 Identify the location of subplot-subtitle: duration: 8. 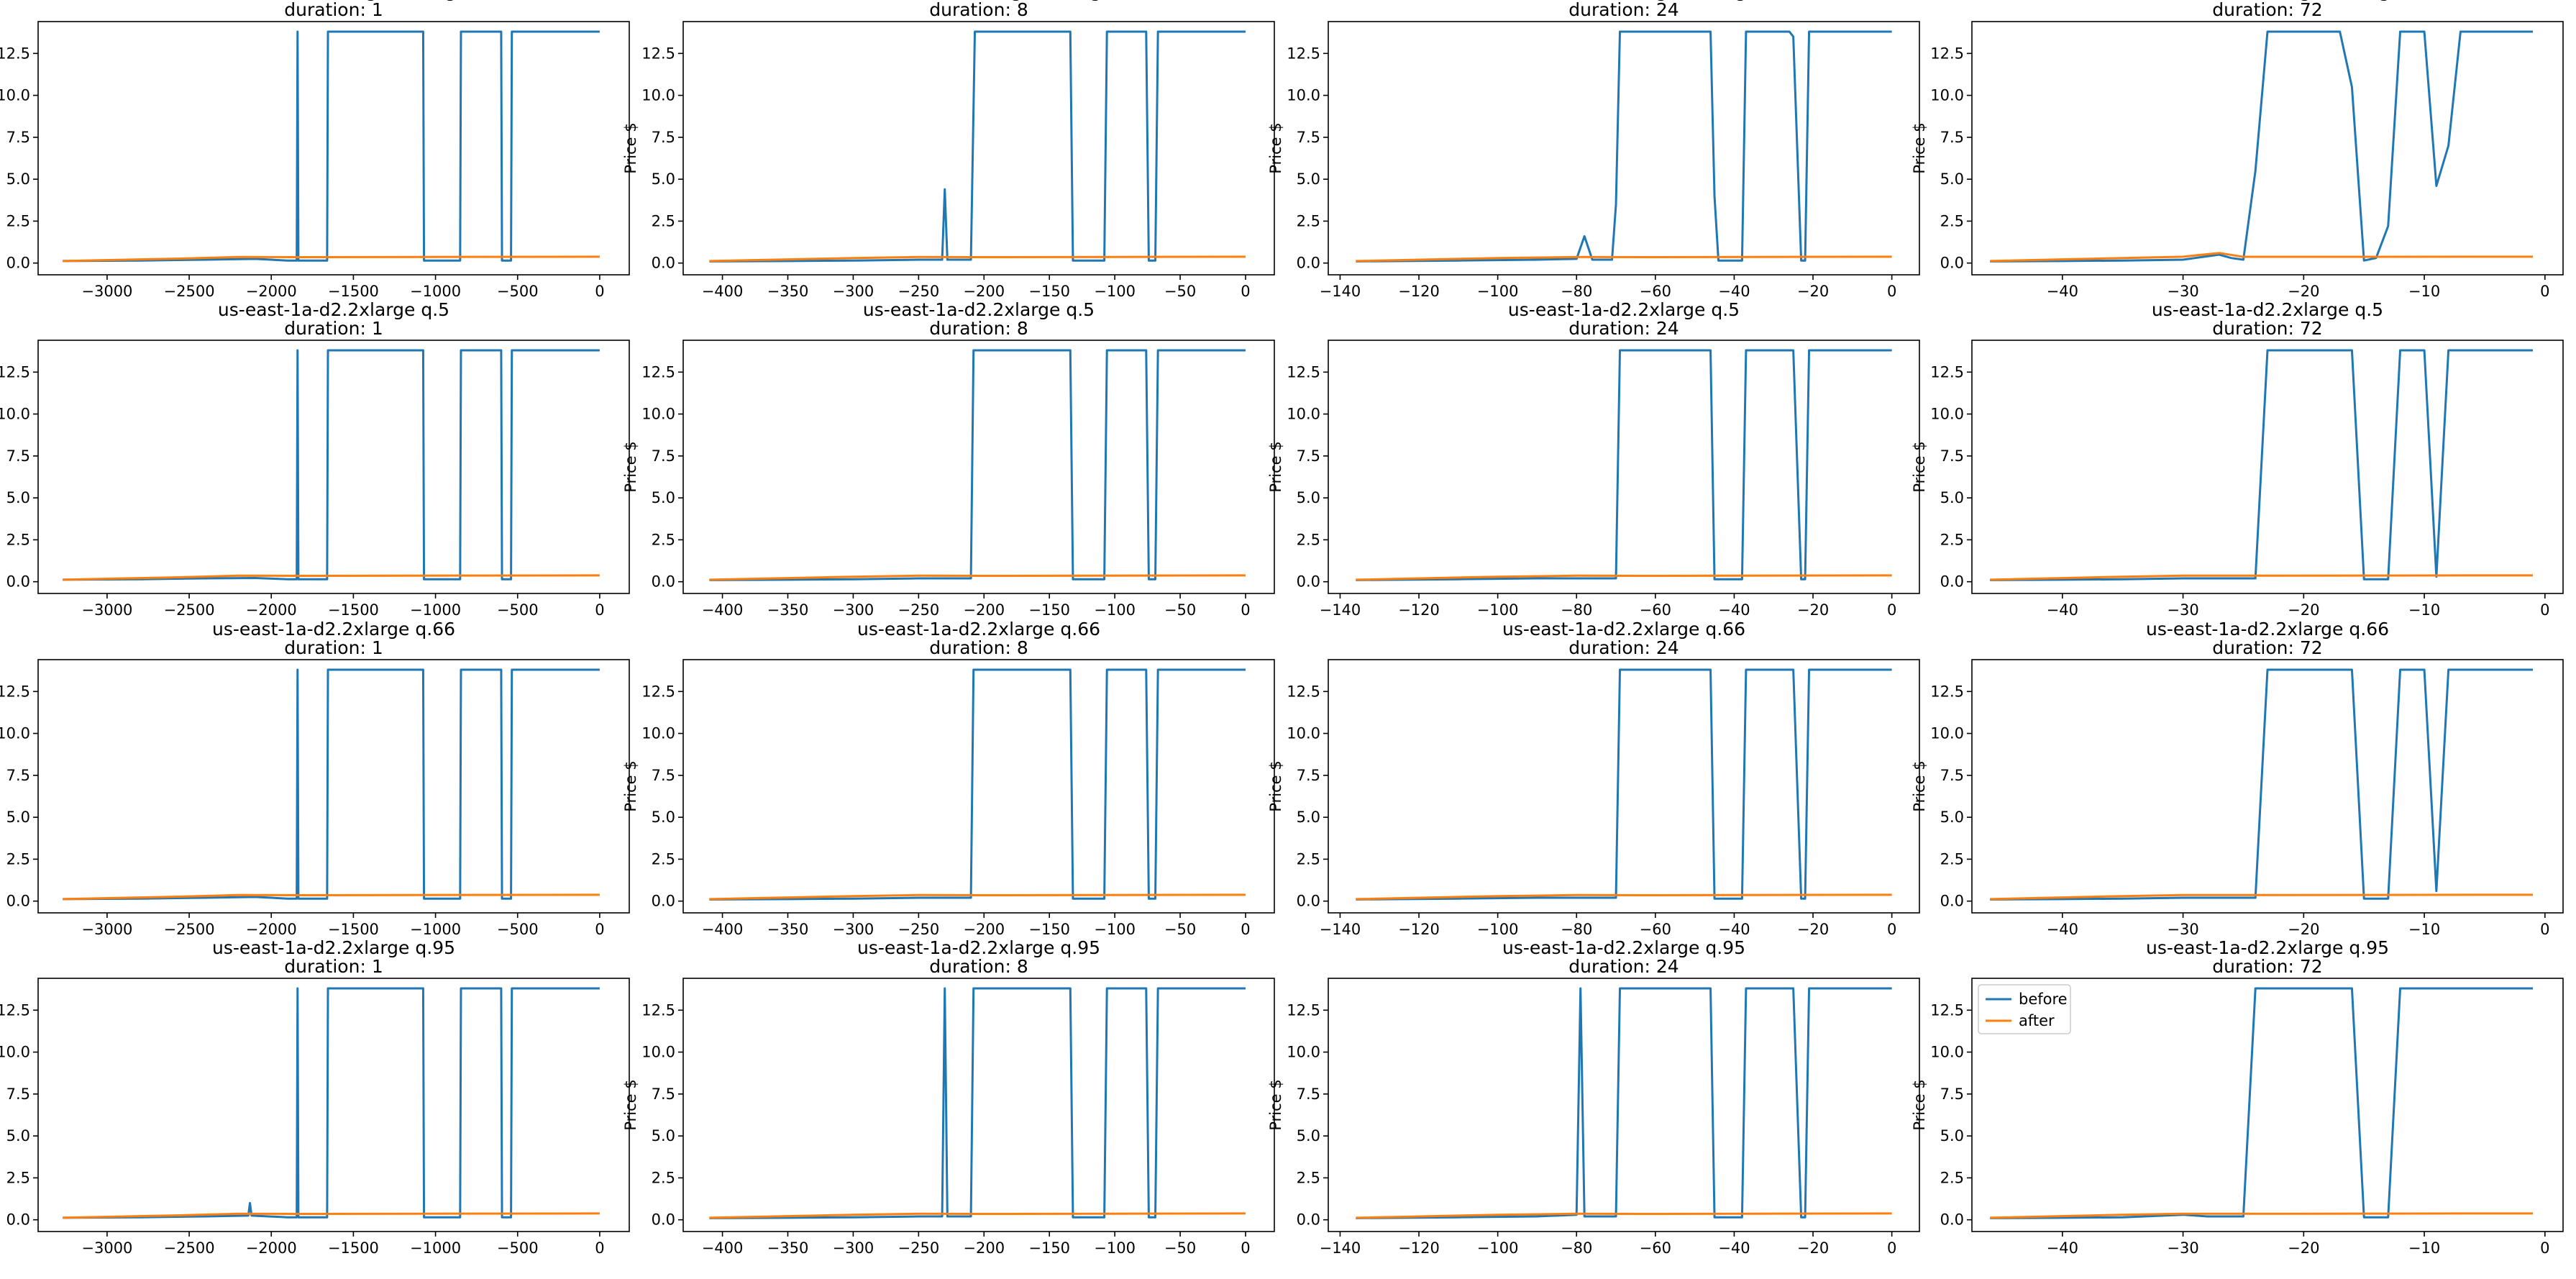
(978, 966).